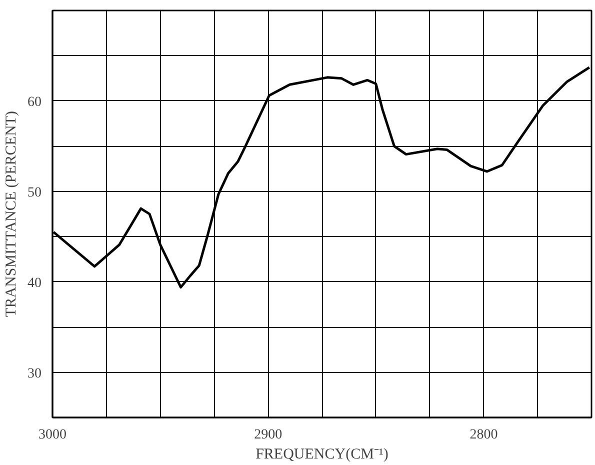  Describe the element at coordinates (52, 435) in the screenshot. I see `x-tick-label: 3000` at that location.